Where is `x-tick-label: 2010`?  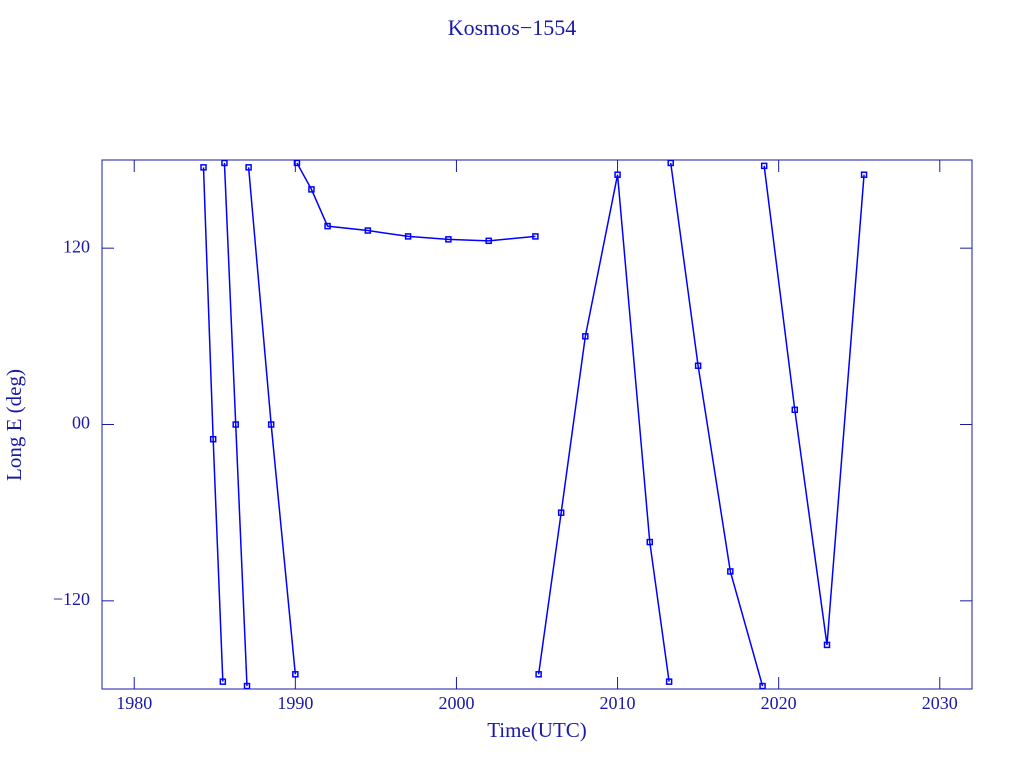
x-tick-label: 2010 is located at coordinates (618, 703).